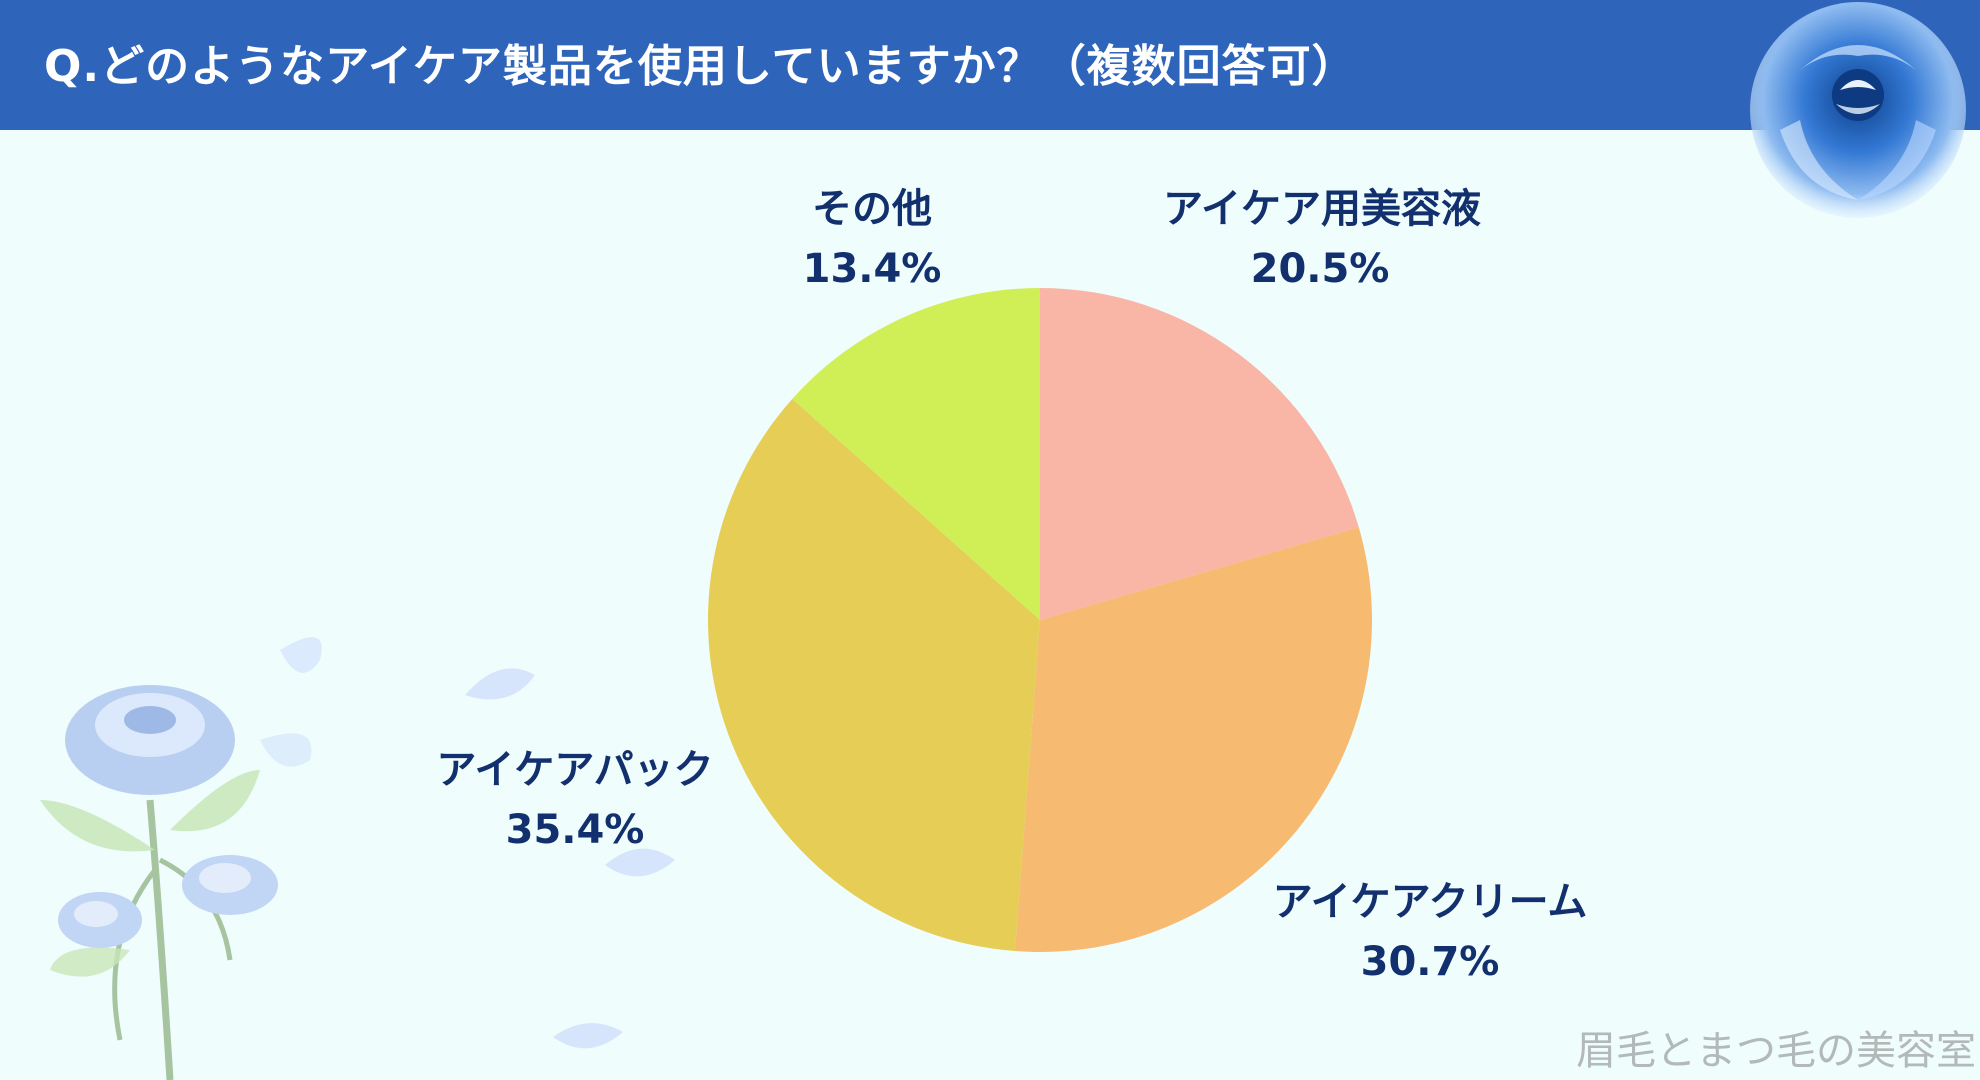 Image resolution: width=1980 pixels, height=1080 pixels. I want to click on slice-label-name: その他, so click(872, 209).